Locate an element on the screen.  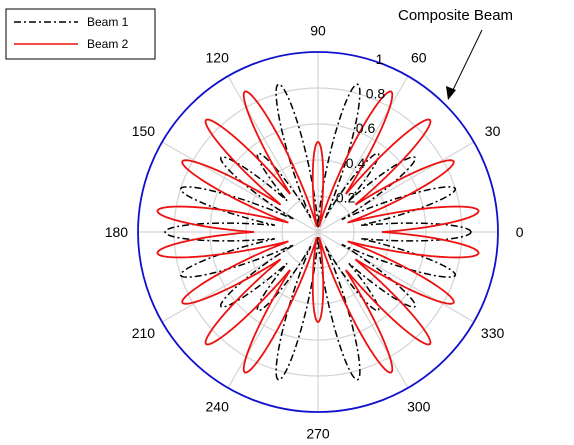
annotation-arrow-line is located at coordinates (467, 61).